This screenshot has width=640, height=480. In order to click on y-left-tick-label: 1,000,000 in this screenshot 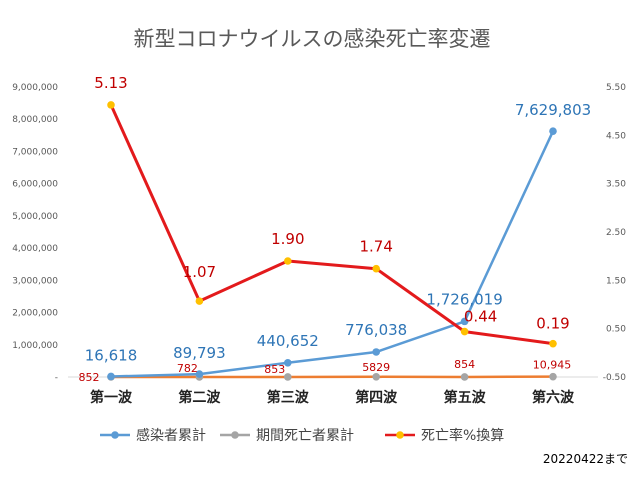, I will do `click(35, 346)`.